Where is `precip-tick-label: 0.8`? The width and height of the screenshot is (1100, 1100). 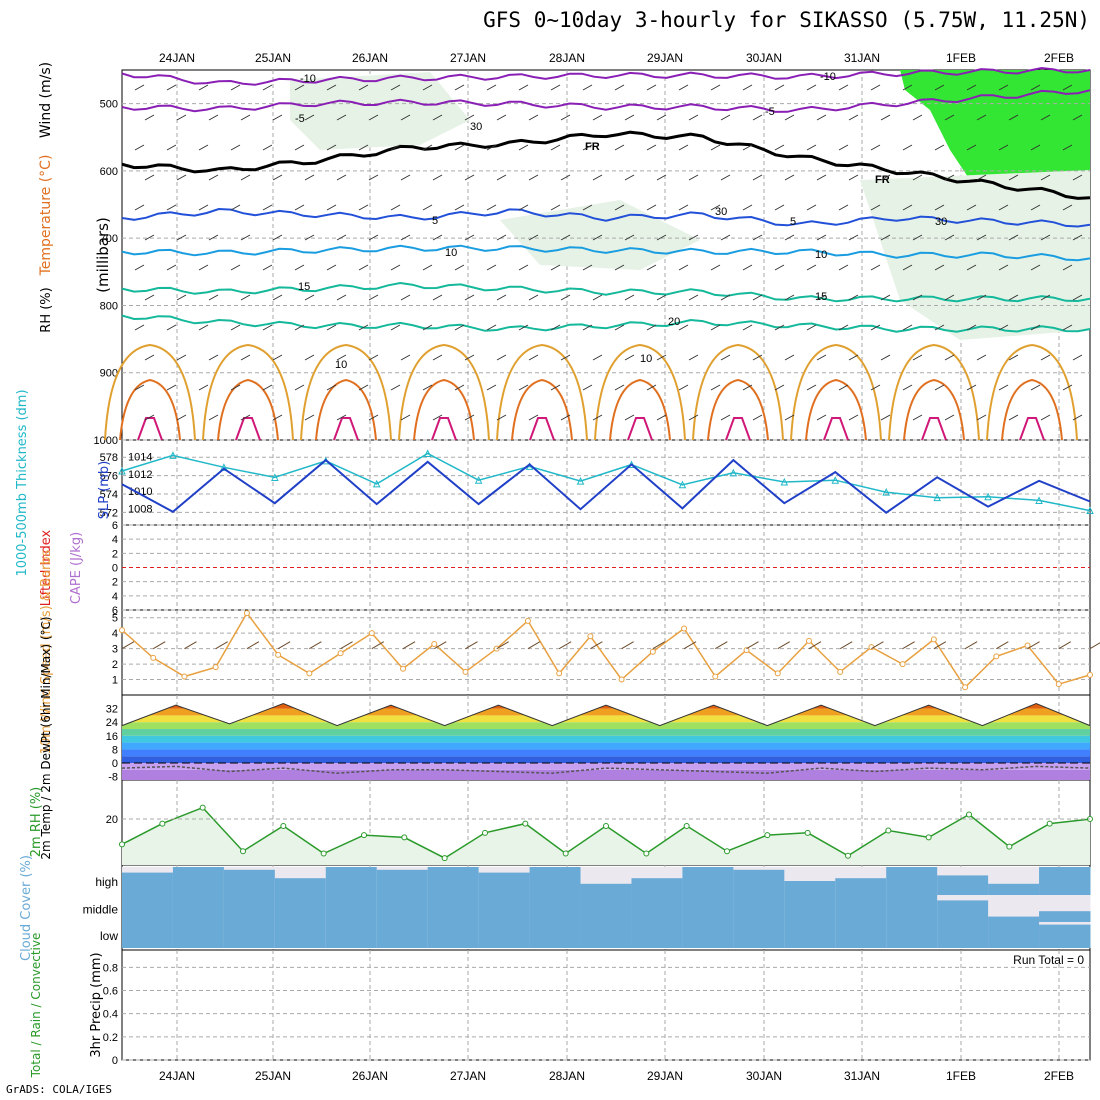 precip-tick-label: 0.8 is located at coordinates (110, 968).